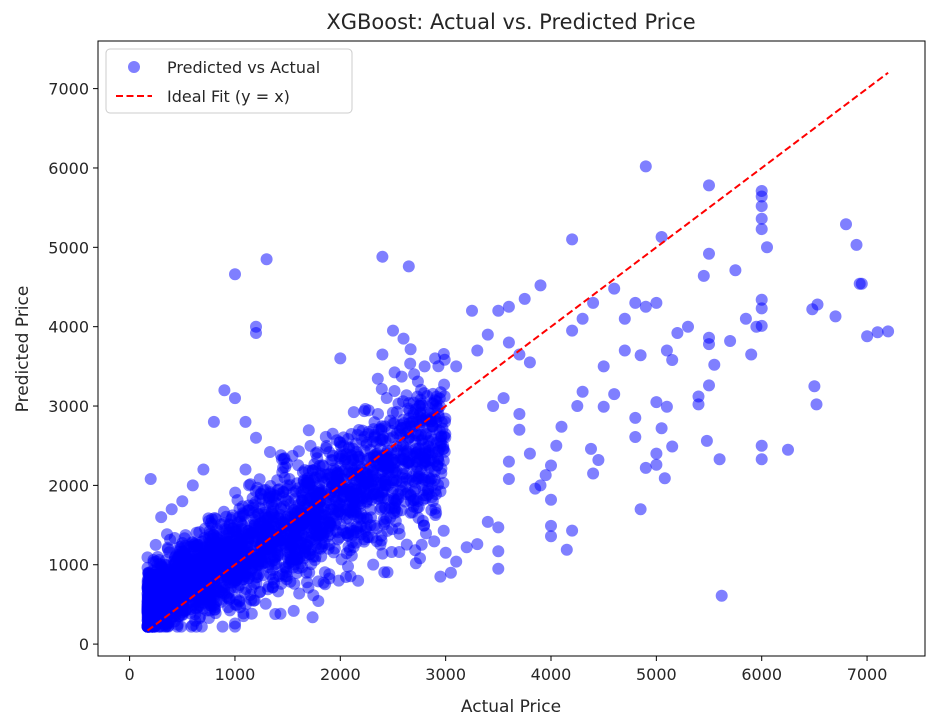  What do you see at coordinates (867, 674) in the screenshot?
I see `x-tick-label: 7000` at bounding box center [867, 674].